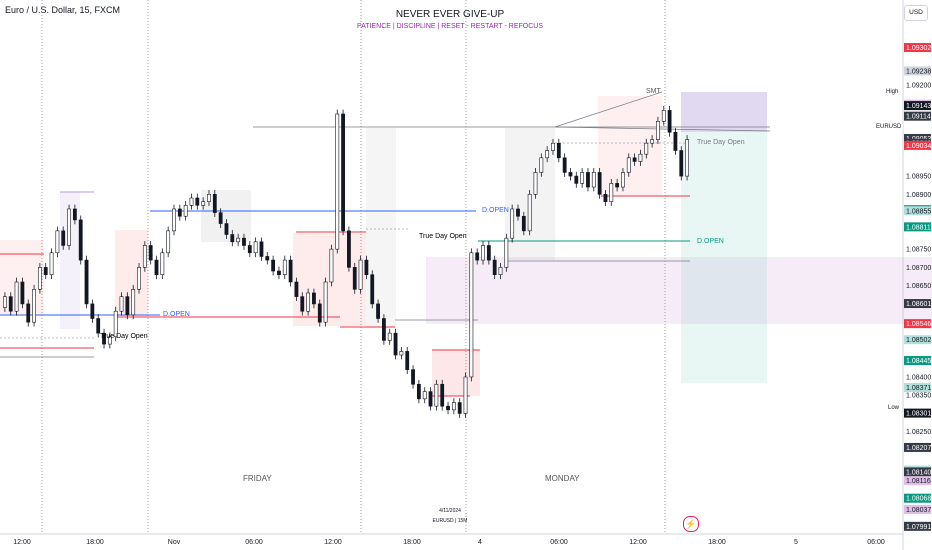 The image size is (932, 550). Describe the element at coordinates (654, 91) in the screenshot. I see `smt-label: SMT` at that location.